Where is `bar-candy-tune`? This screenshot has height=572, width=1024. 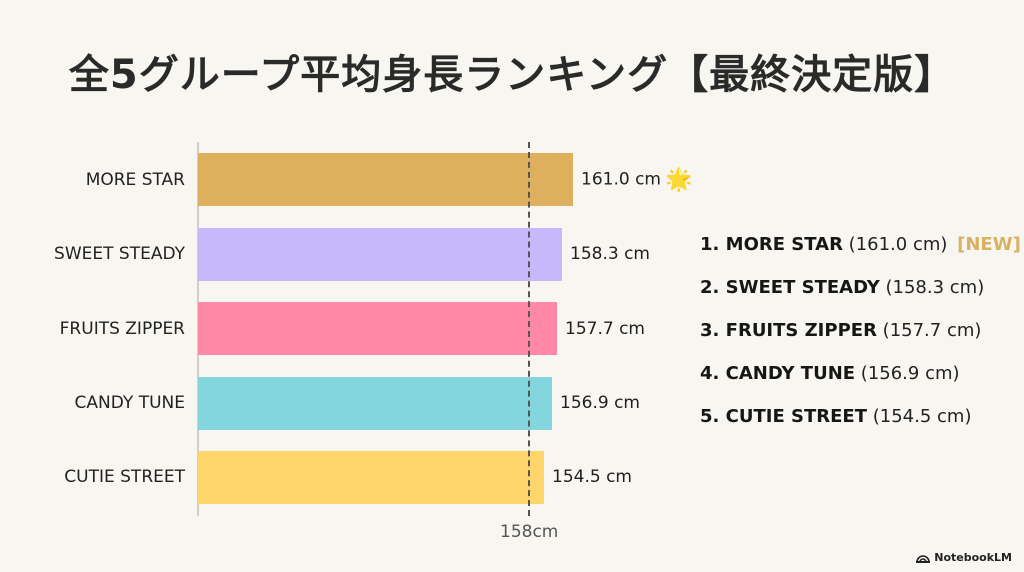 bar-candy-tune is located at coordinates (375, 403).